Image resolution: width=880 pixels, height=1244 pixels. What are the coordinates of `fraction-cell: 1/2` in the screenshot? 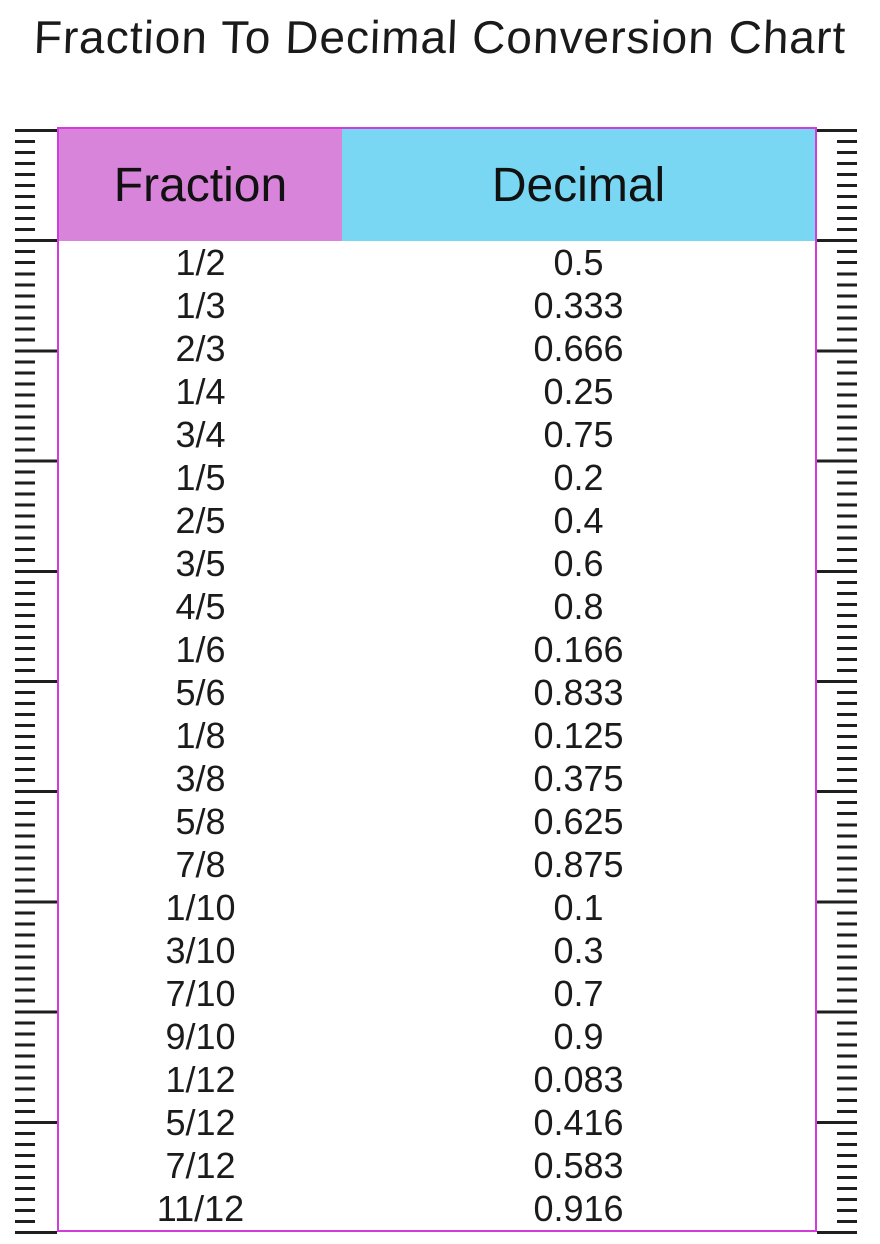 It's located at (200, 262).